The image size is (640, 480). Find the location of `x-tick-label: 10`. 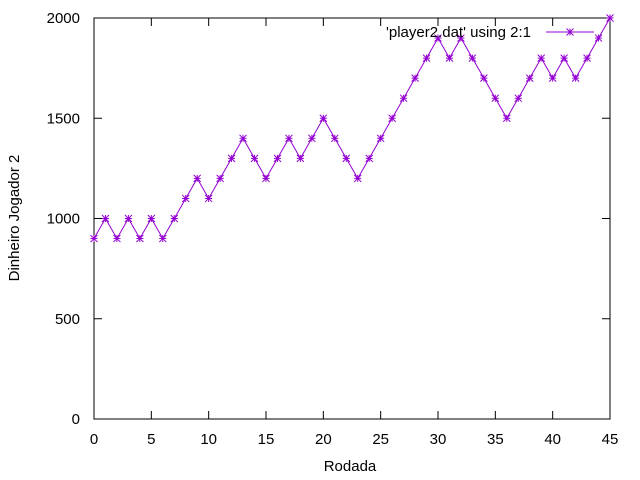

x-tick-label: 10 is located at coordinates (208, 439).